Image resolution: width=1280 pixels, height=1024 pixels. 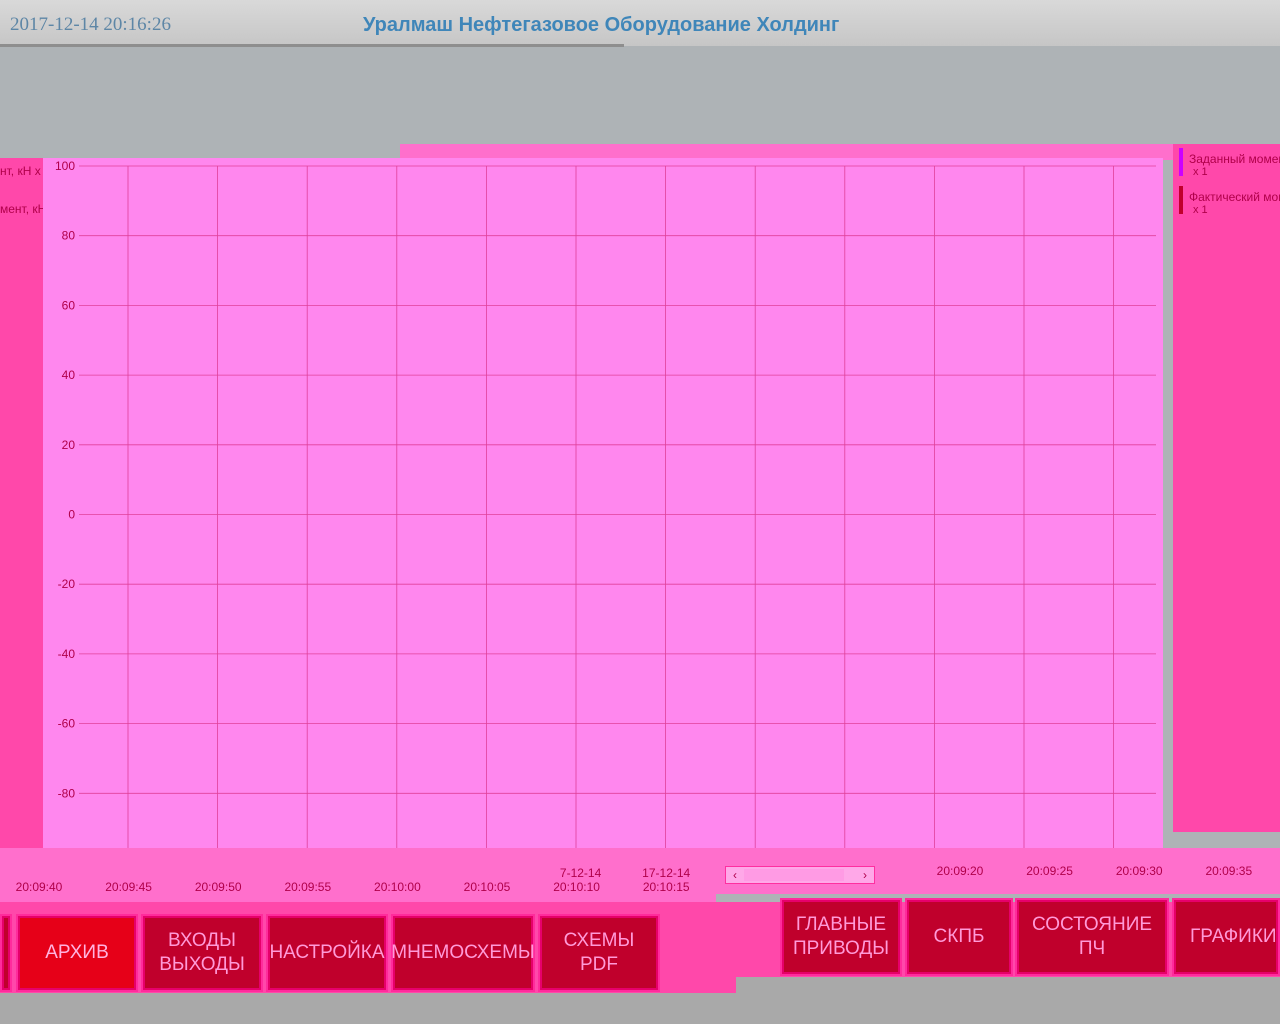 I want to click on x-tick-label: 20:10:05, so click(x=487, y=887).